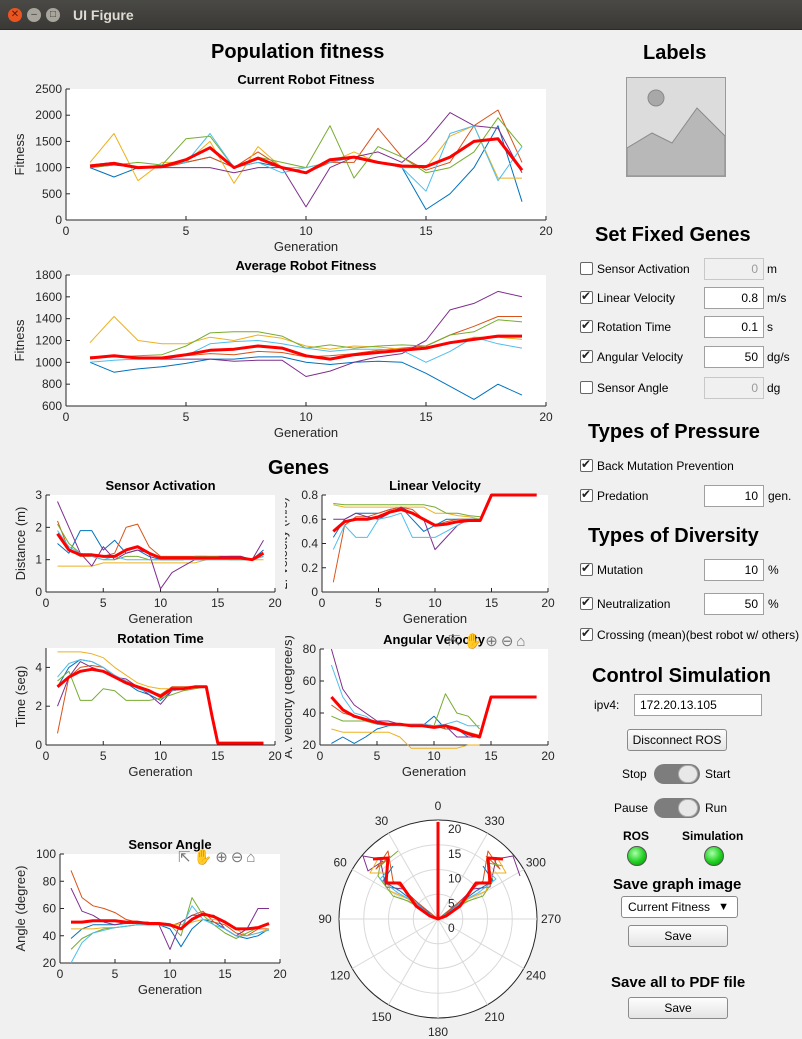  Describe the element at coordinates (586, 633) in the screenshot. I see `crossing-checkbox` at that location.